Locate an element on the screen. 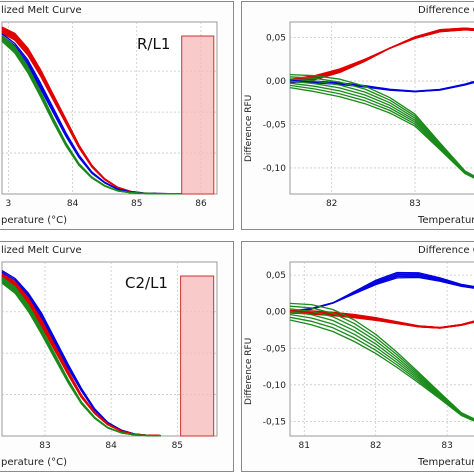  x-tick-label: 81 is located at coordinates (304, 446).